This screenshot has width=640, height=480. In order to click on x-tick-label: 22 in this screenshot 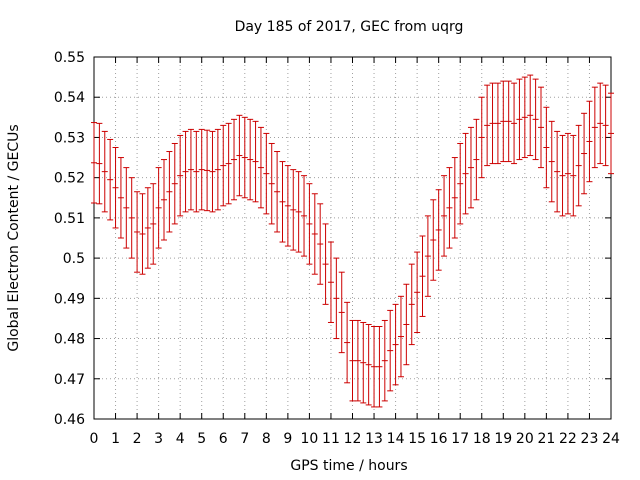, I will do `click(568, 439)`.